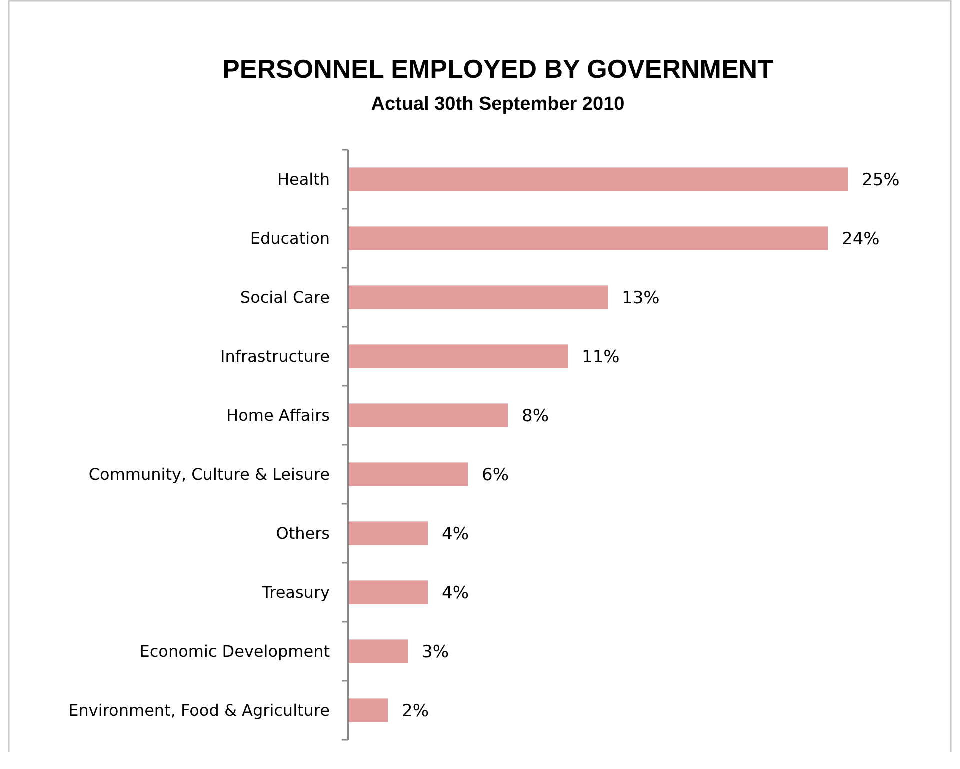 This screenshot has width=960, height=769. Describe the element at coordinates (199, 710) in the screenshot. I see `y-tick-label: Environment, Food & Agriculture` at that location.